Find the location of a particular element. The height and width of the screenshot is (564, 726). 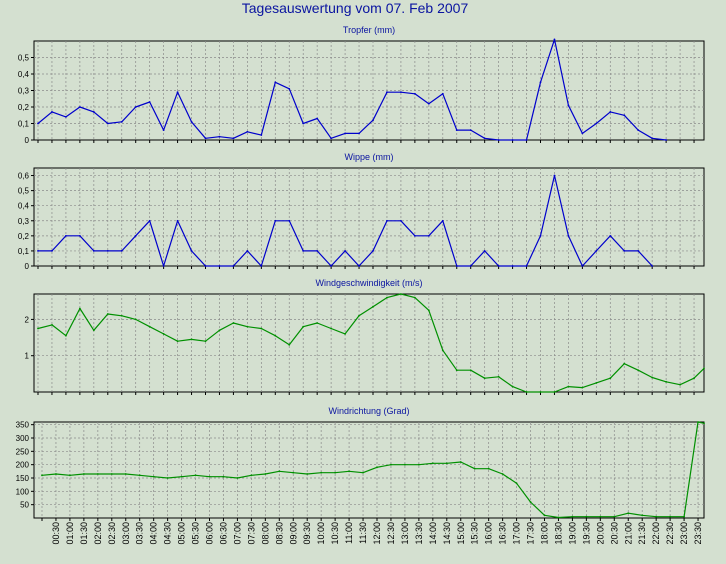

x-tick-label: 03:30 is located at coordinates (140, 533).